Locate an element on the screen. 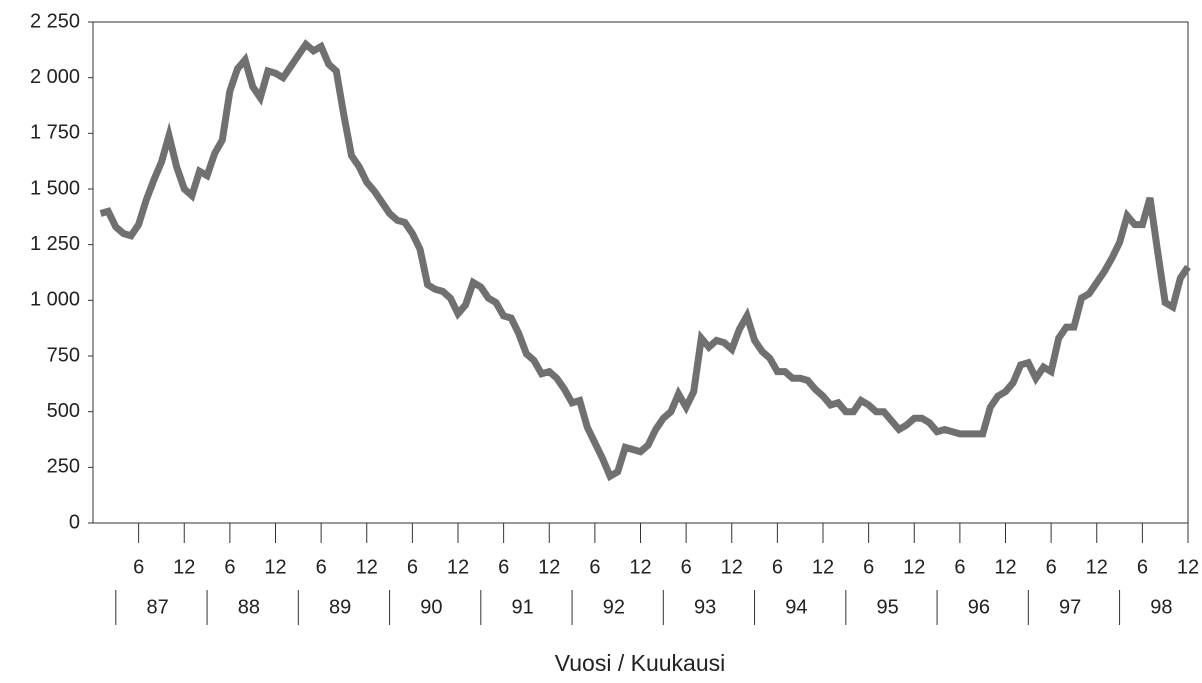 The height and width of the screenshot is (683, 1202). year-label: 87 is located at coordinates (158, 607).